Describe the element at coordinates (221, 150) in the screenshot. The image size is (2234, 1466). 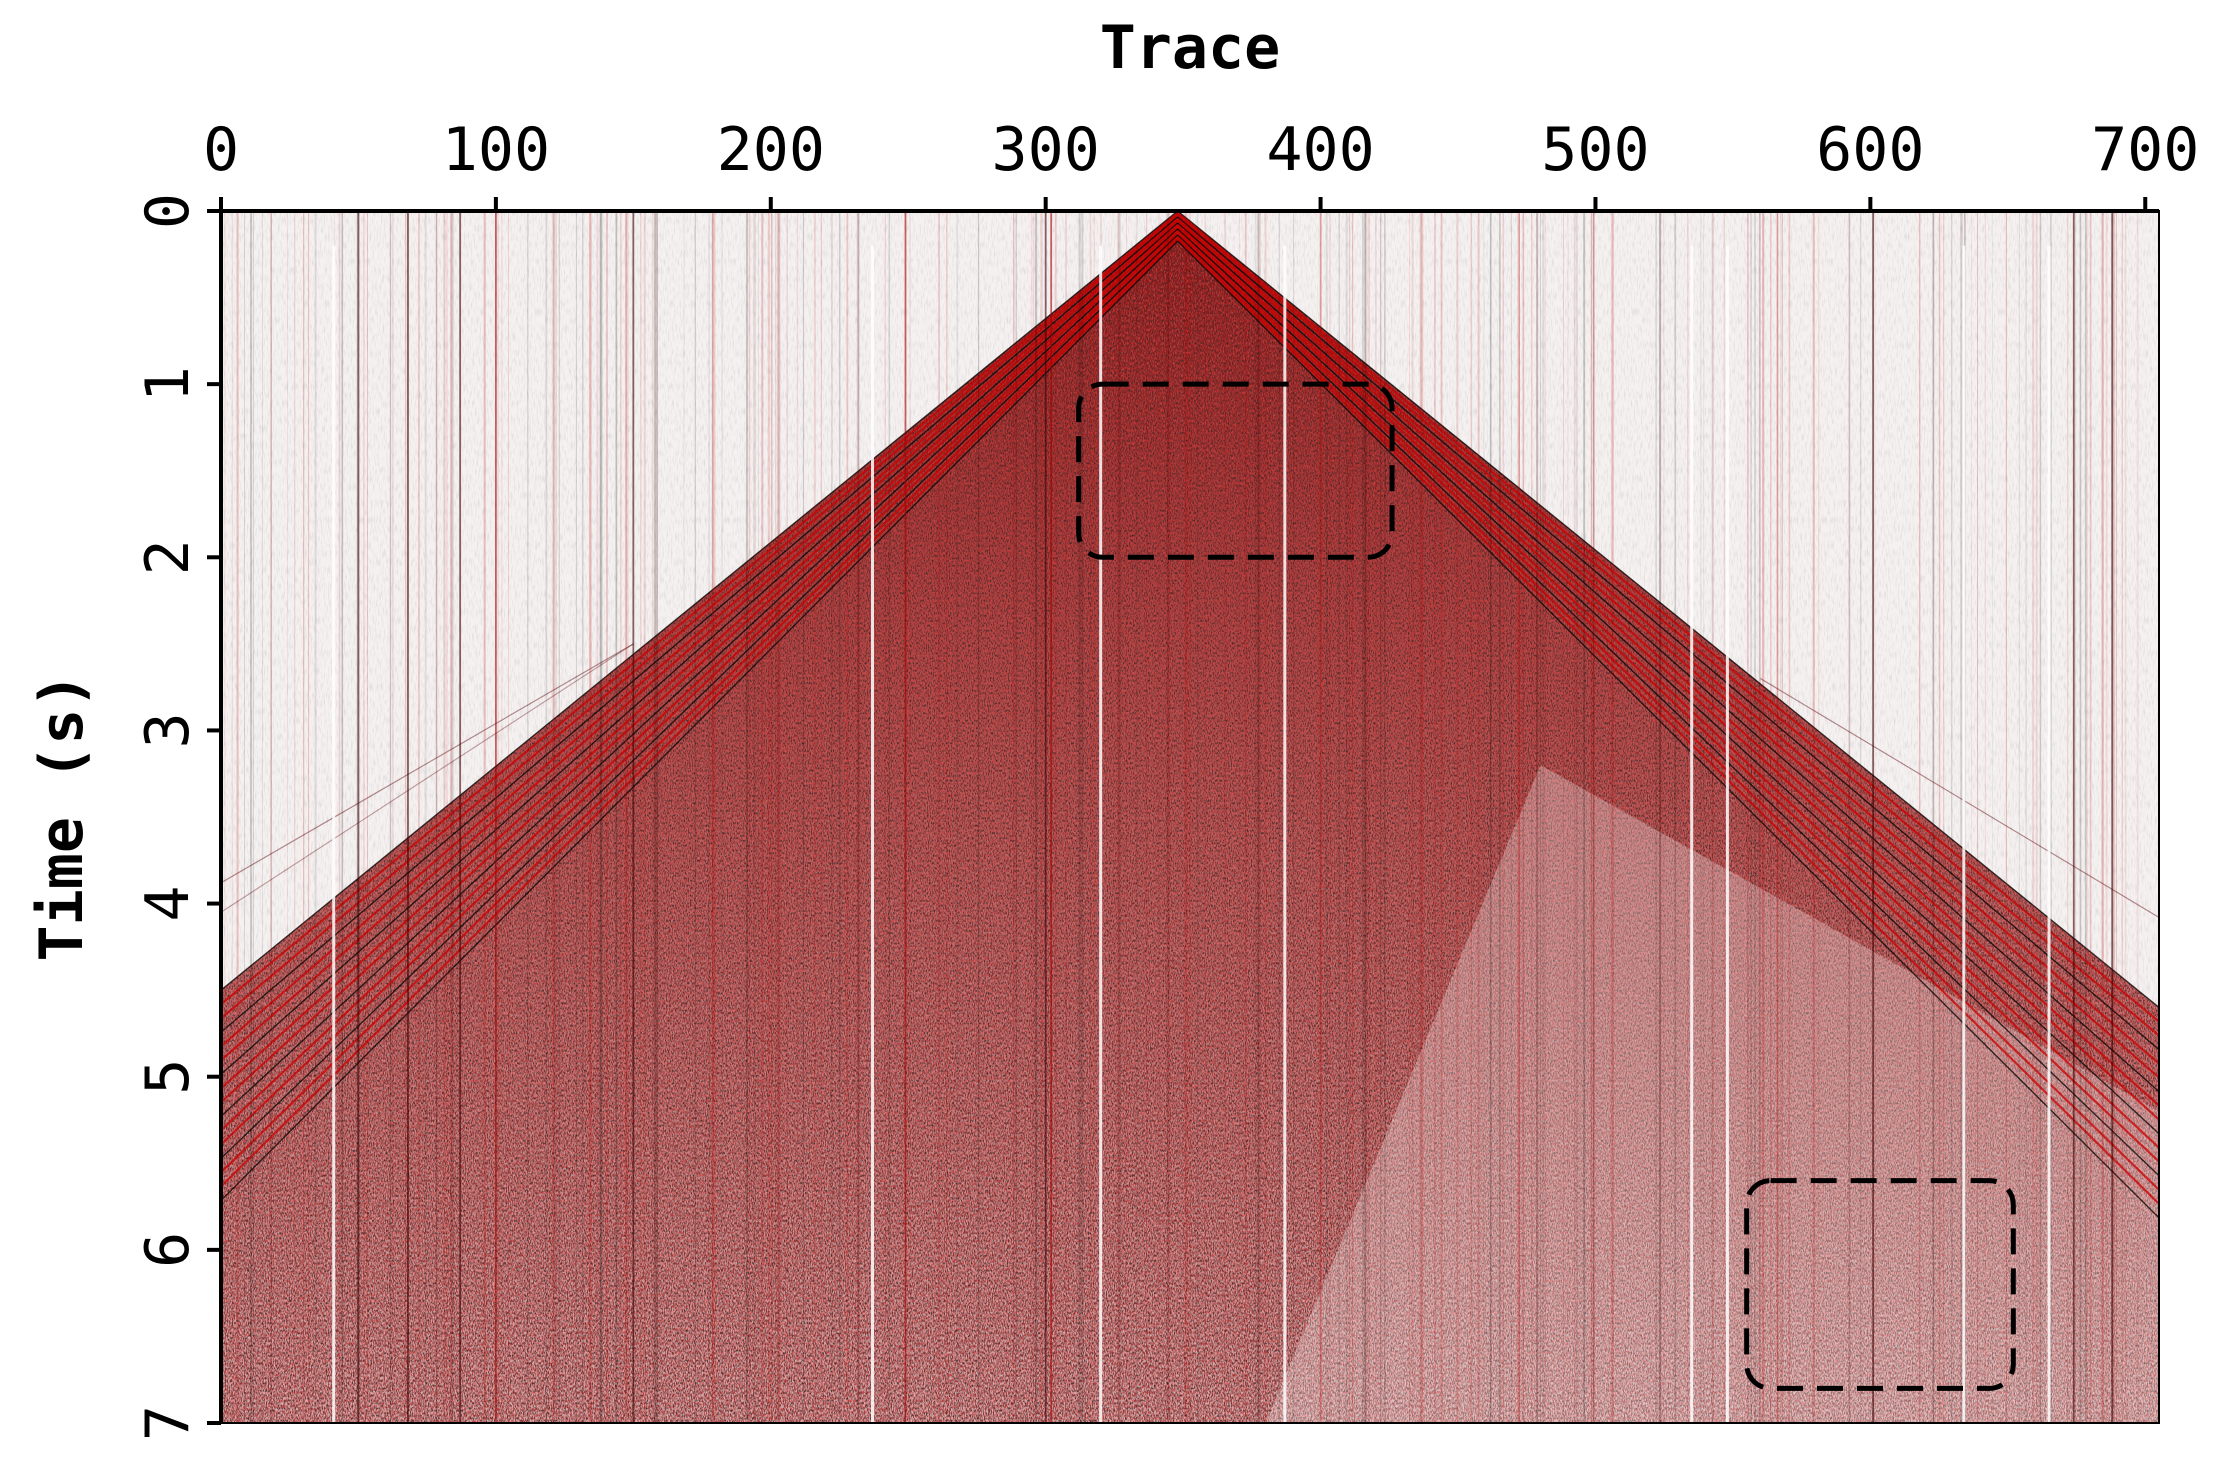
I see `x-tick-label: 0` at that location.